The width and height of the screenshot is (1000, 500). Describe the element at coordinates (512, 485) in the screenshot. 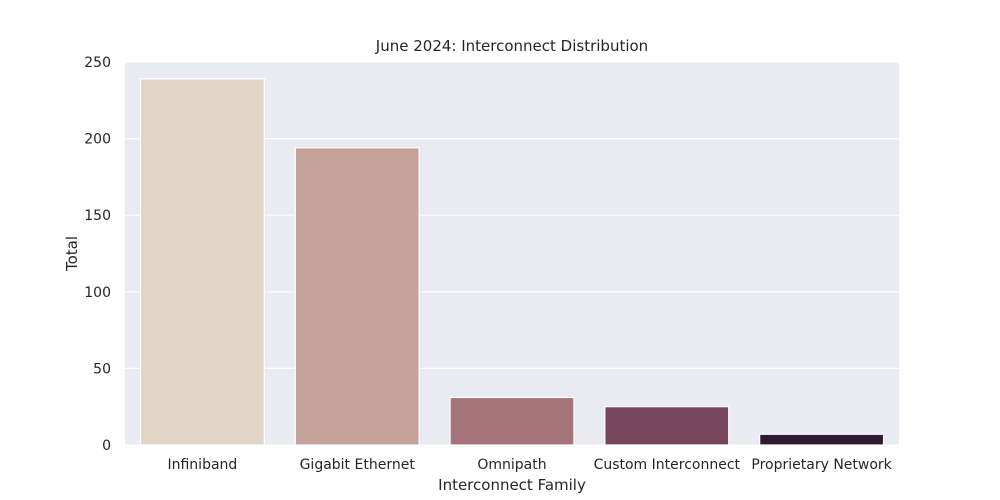

I see `x-axis-label: Interconnect Family` at that location.